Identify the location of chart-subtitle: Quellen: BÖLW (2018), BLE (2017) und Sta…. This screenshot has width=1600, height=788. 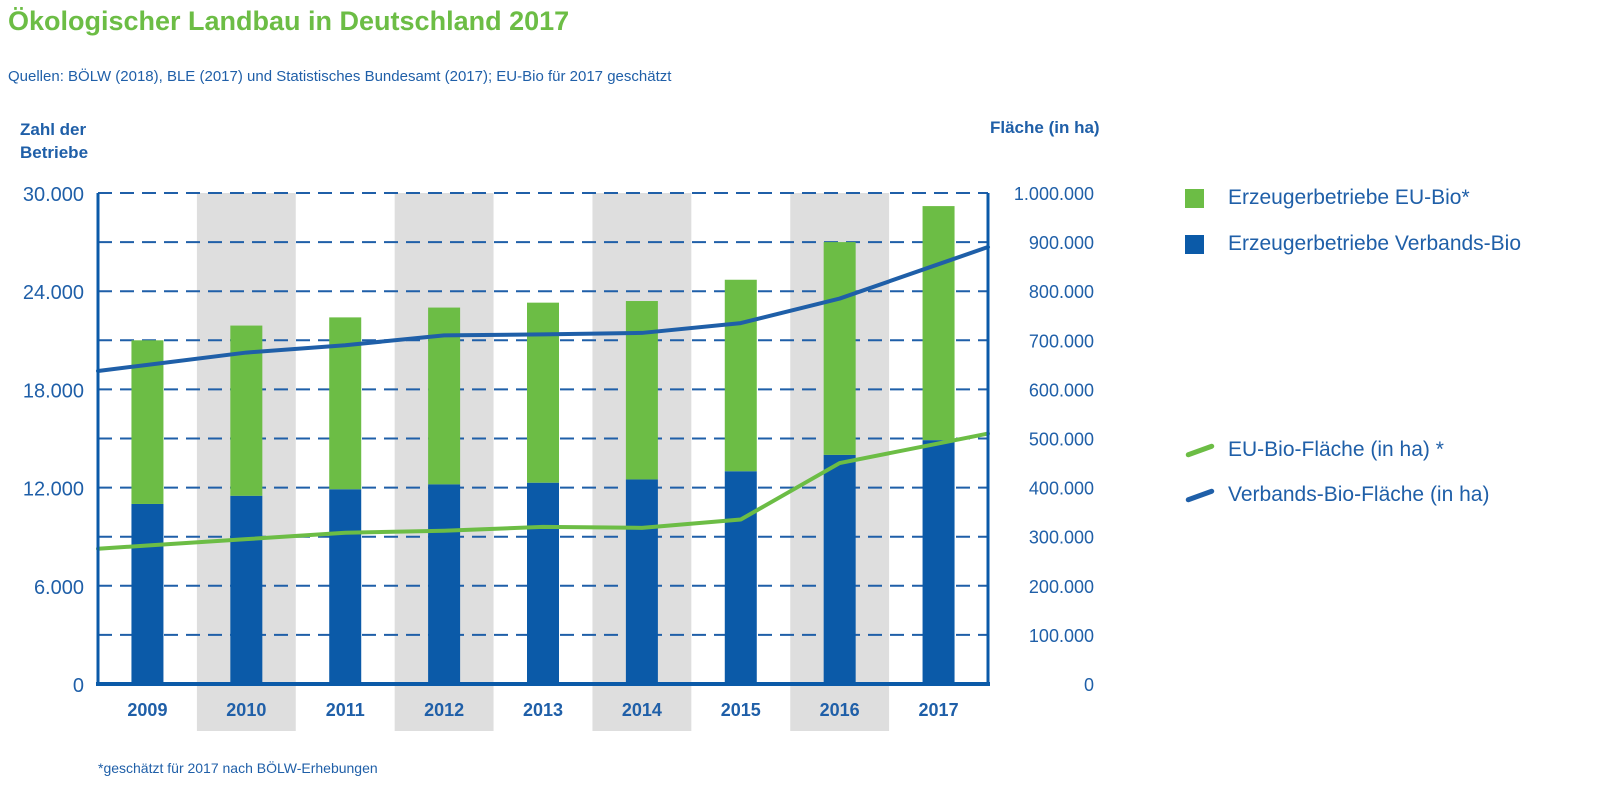
(340, 76).